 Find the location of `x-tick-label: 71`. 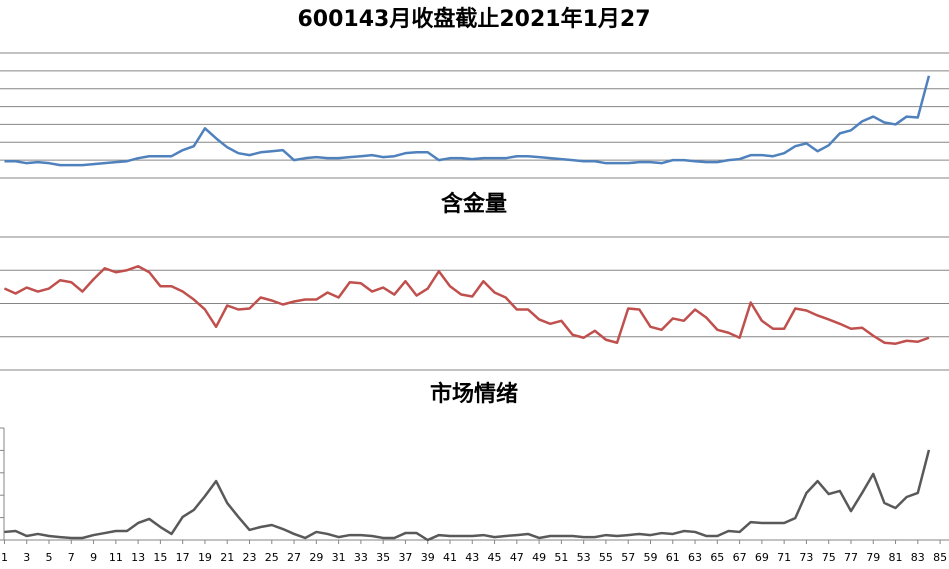

x-tick-label: 71 is located at coordinates (784, 557).